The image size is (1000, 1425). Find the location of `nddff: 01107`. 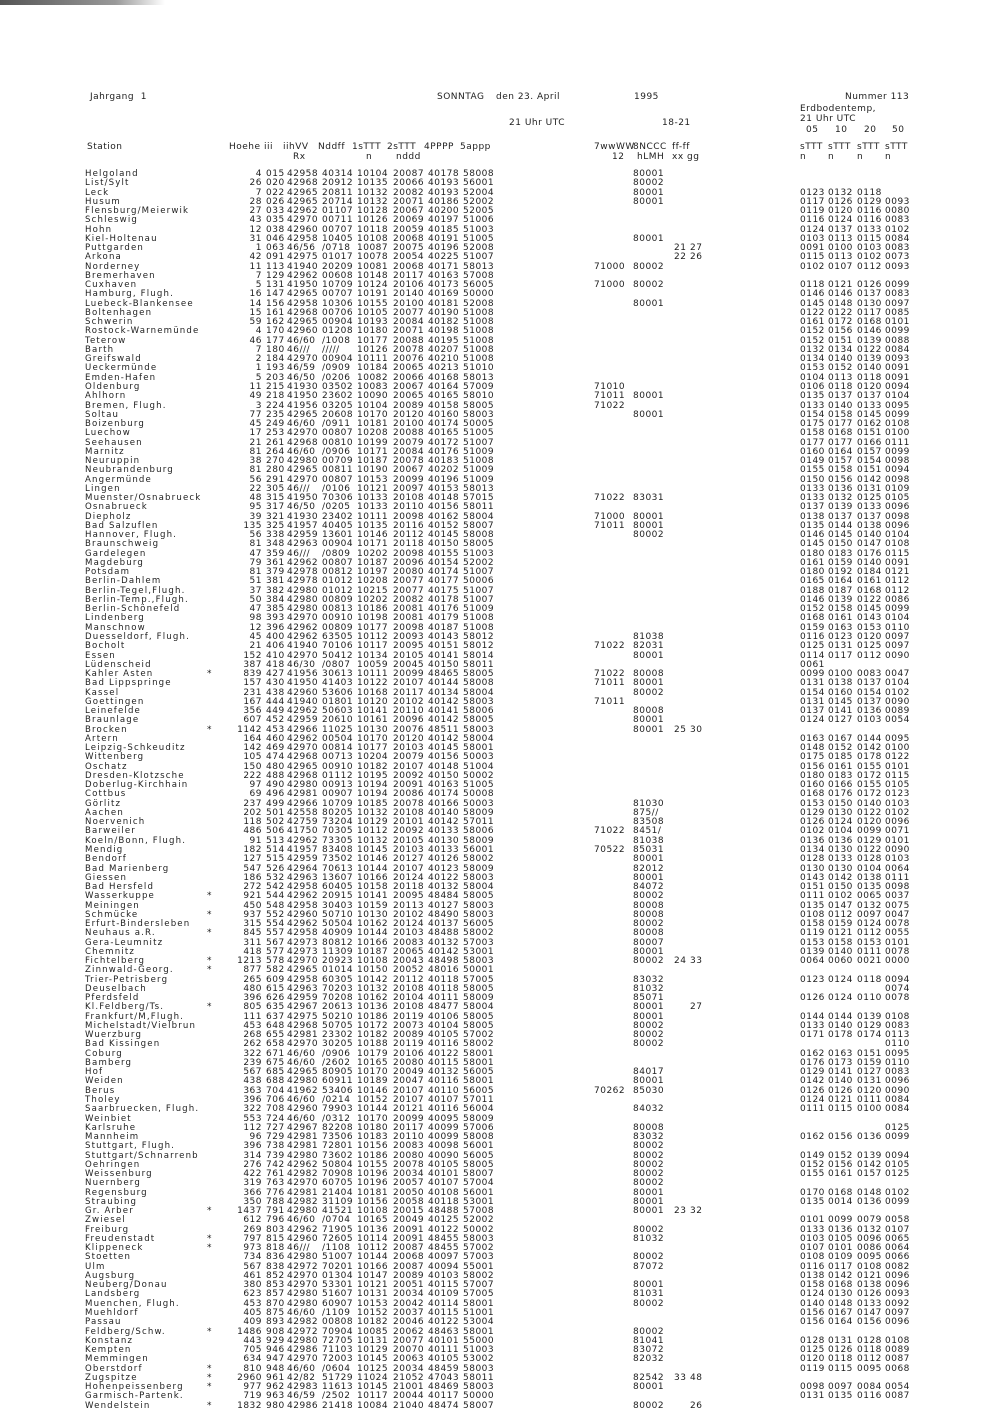

nddff: 01107 is located at coordinates (338, 211).